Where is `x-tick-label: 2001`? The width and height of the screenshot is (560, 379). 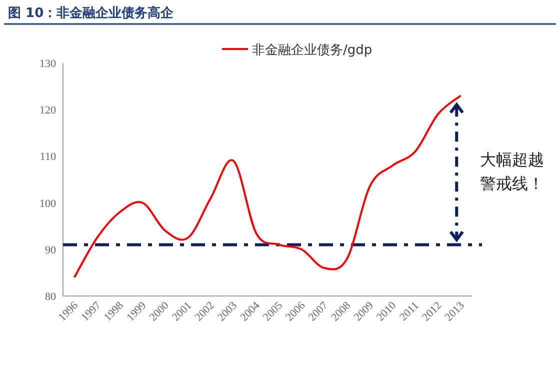
x-tick-label: 2001 is located at coordinates (182, 312).